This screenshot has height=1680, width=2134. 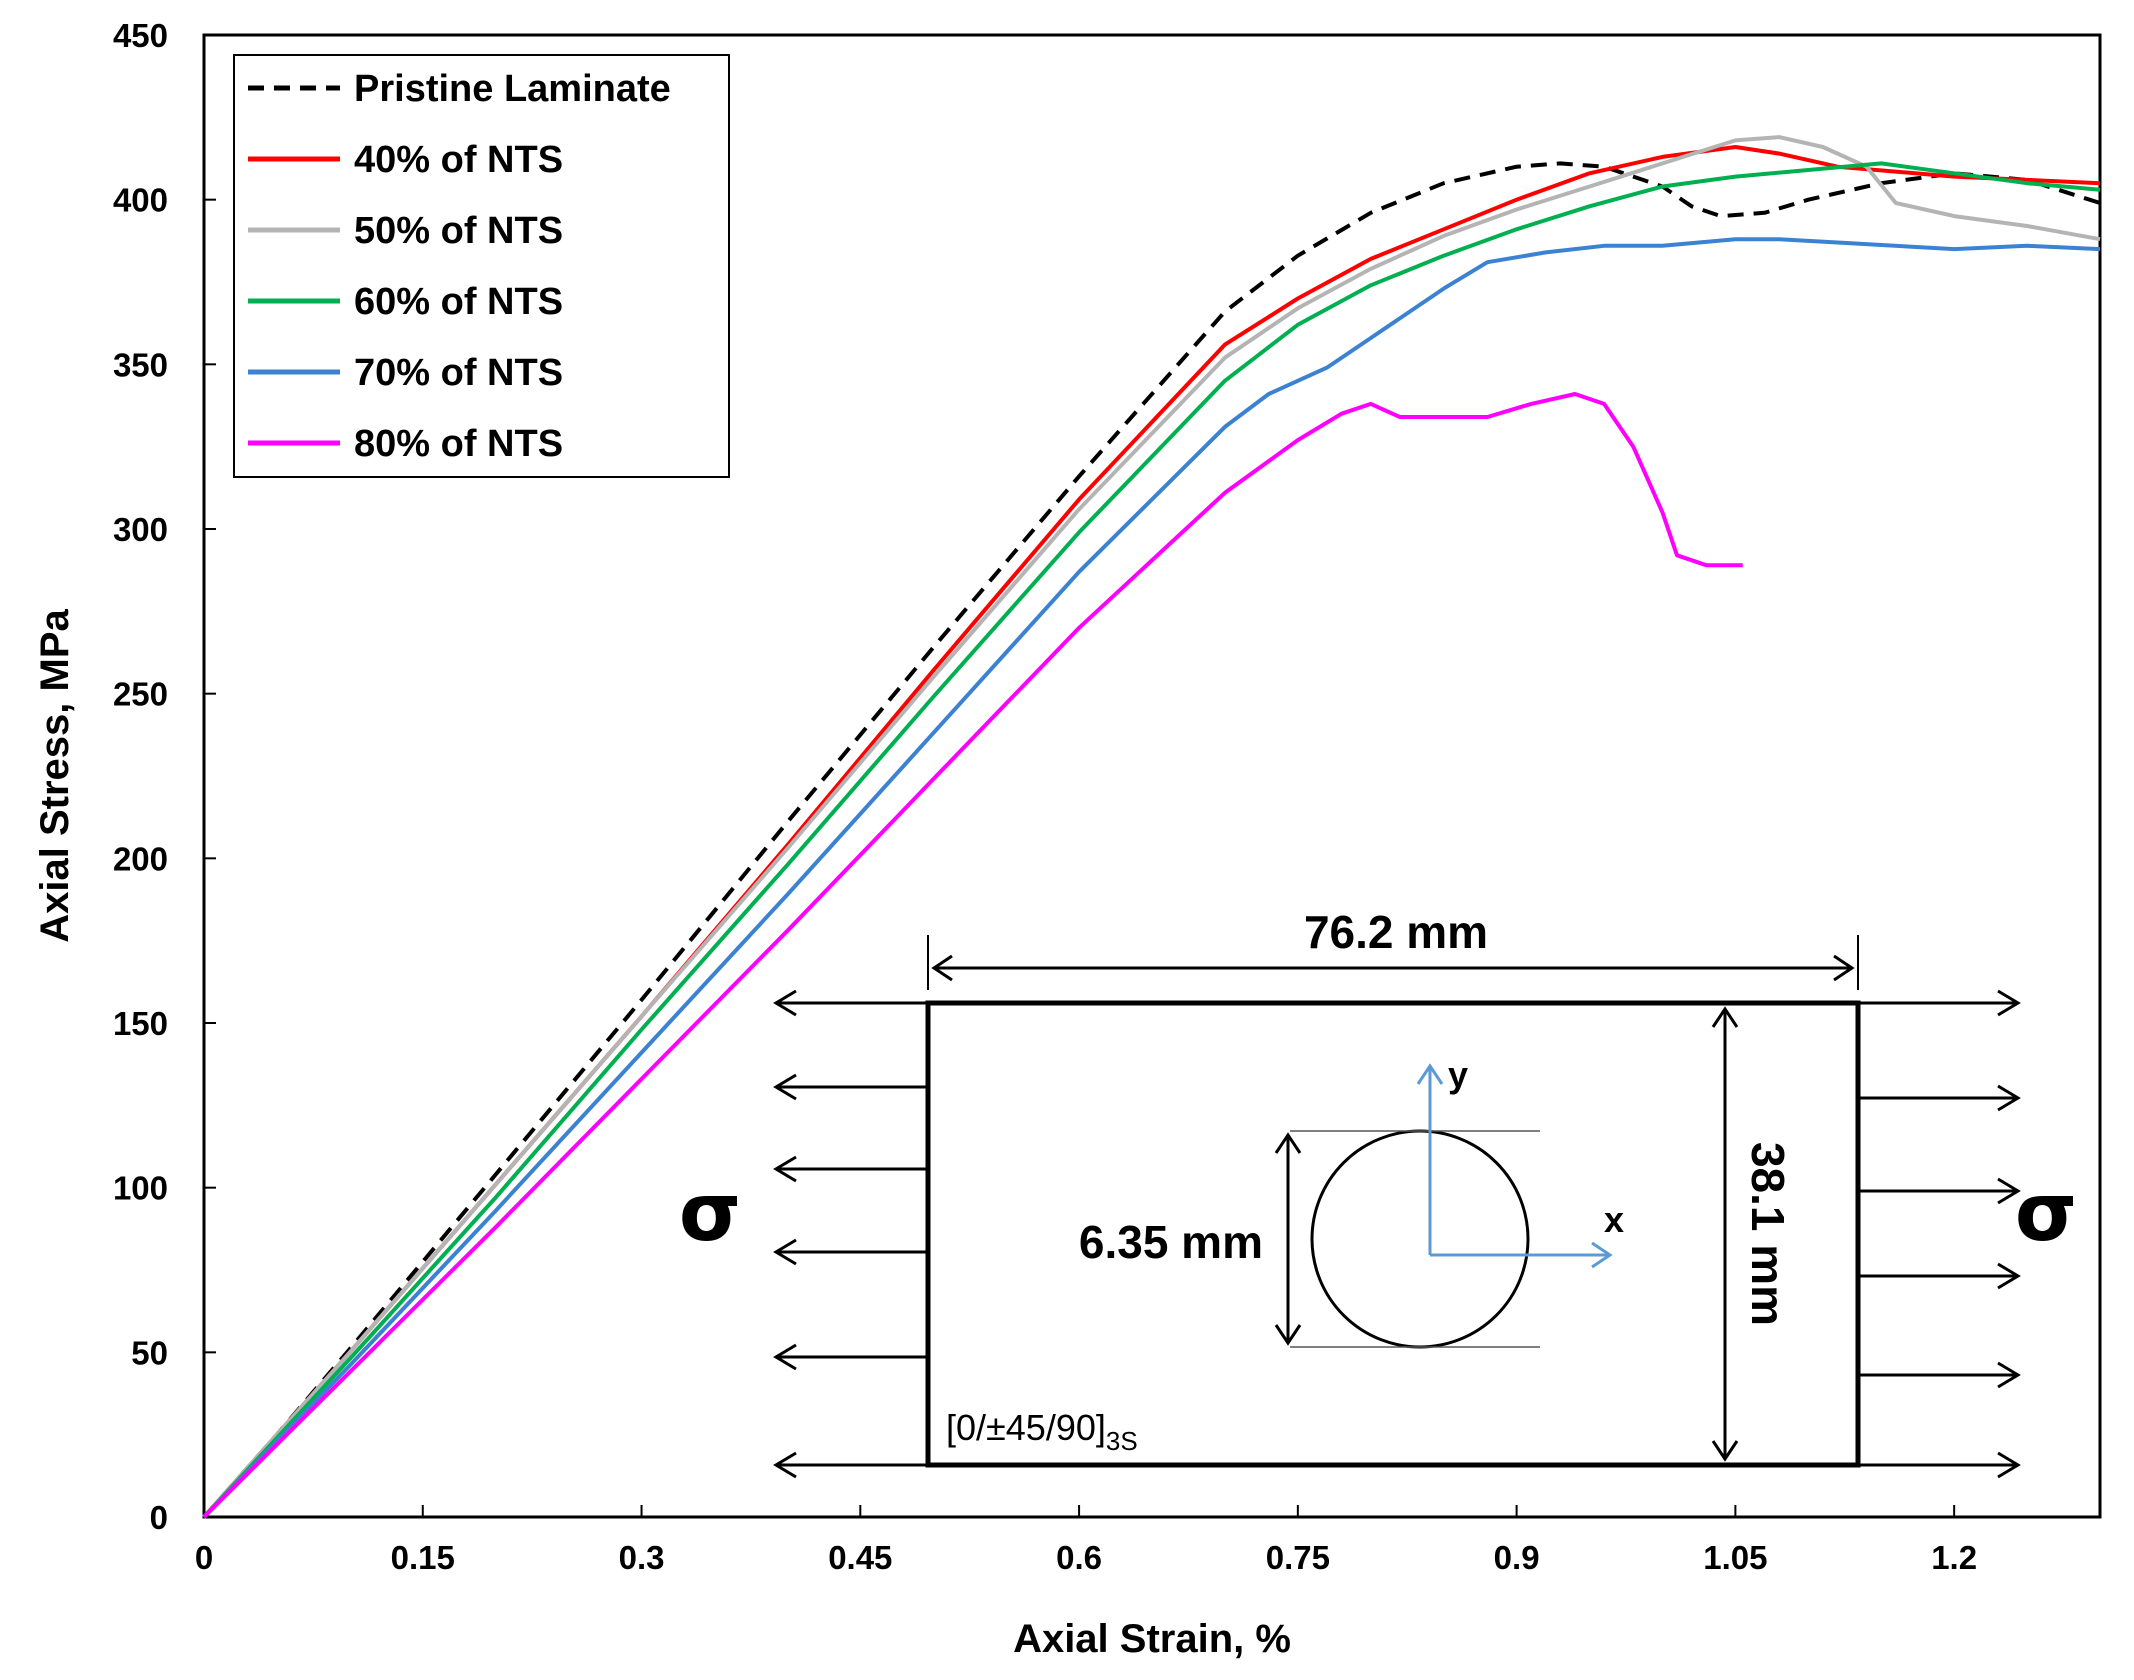 What do you see at coordinates (1079, 1557) in the screenshot?
I see `x-tick-label: 0.6` at bounding box center [1079, 1557].